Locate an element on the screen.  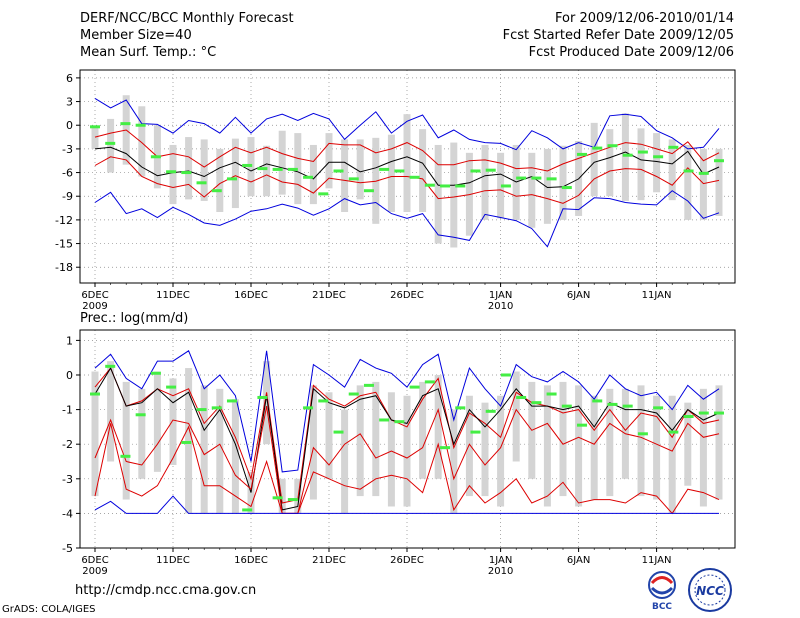
grads-credit: GrADS: COLA/IGES is located at coordinates (49, 609).